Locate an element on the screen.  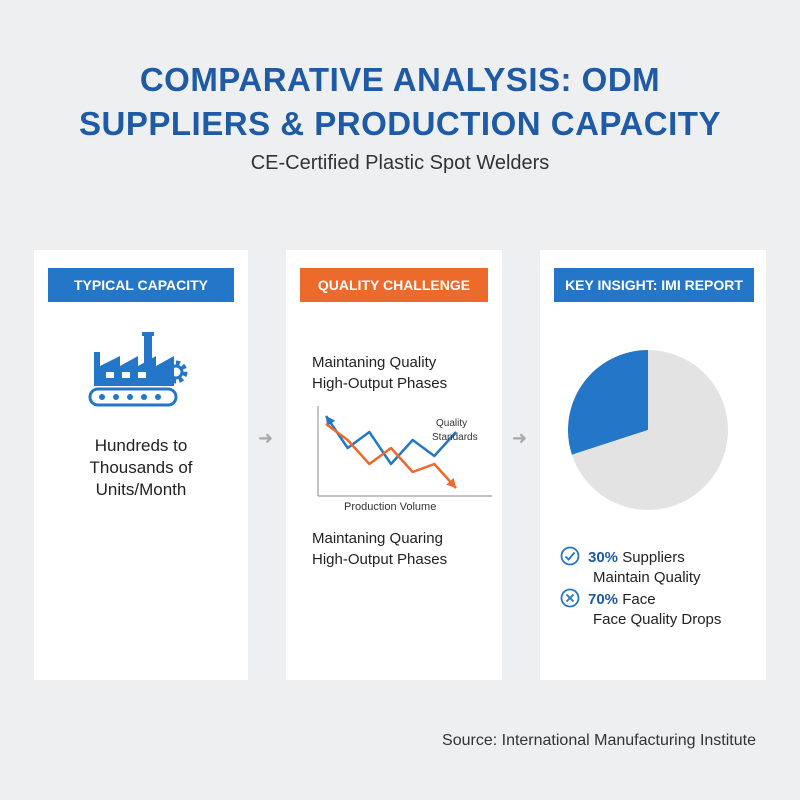
capacity-badge: TYPICAL CAPACITY is located at coordinates (141, 285).